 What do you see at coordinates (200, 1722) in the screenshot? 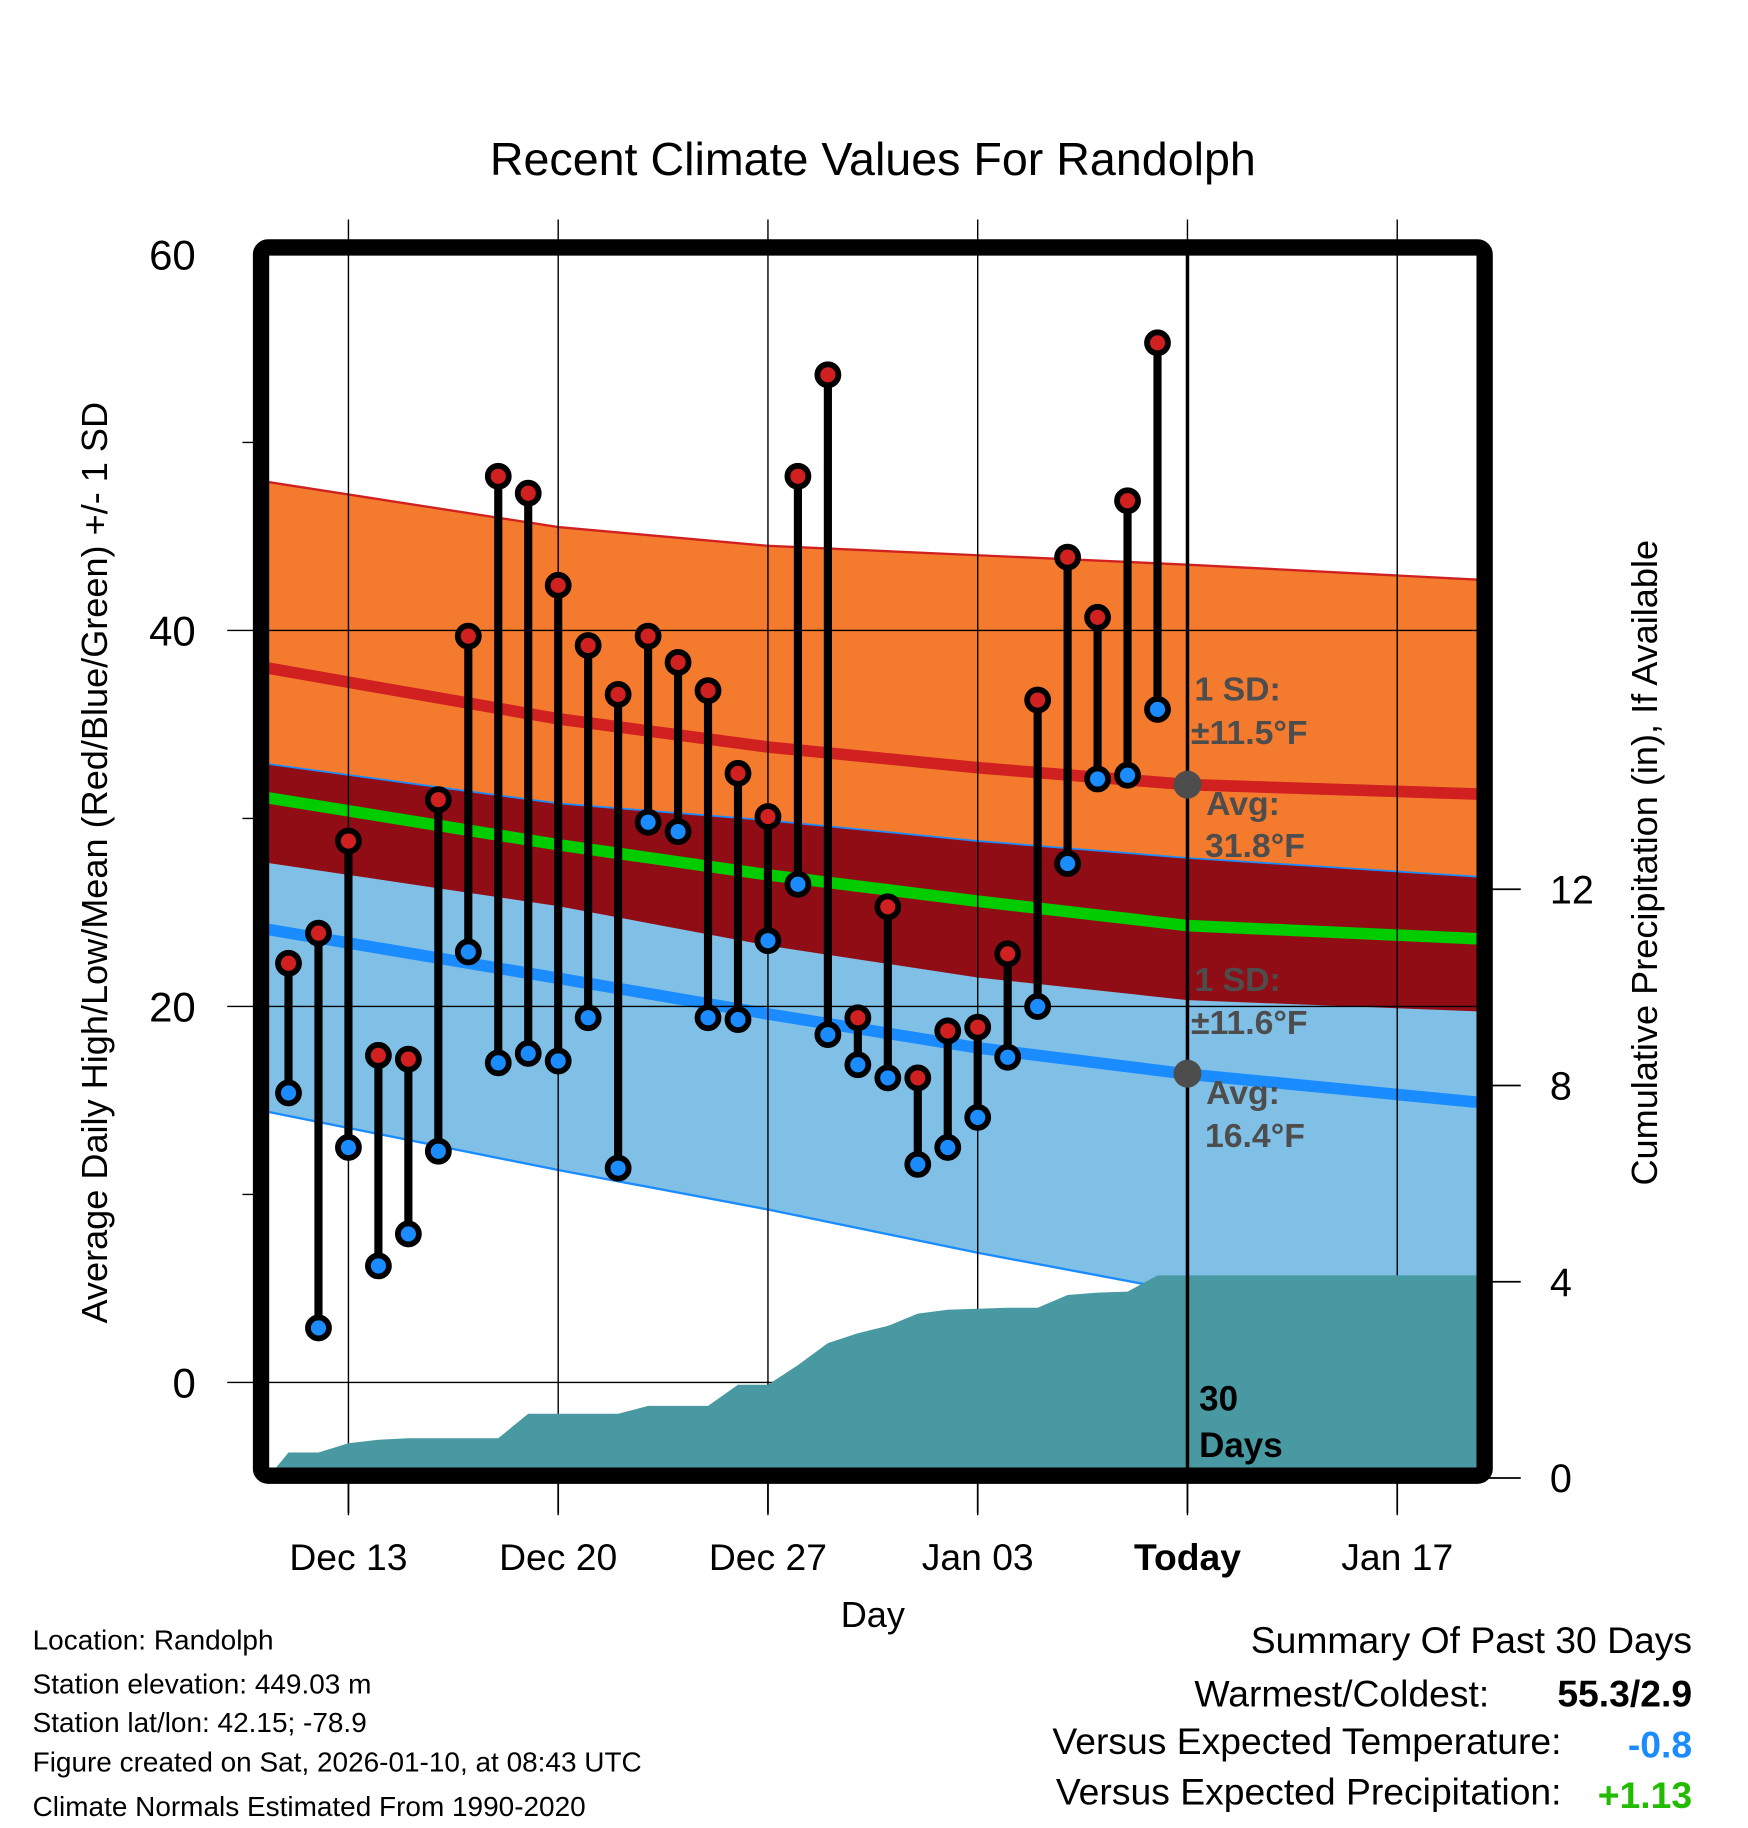
I see `footer-latlon: Station lat/lon: 42.15; -78.9` at bounding box center [200, 1722].